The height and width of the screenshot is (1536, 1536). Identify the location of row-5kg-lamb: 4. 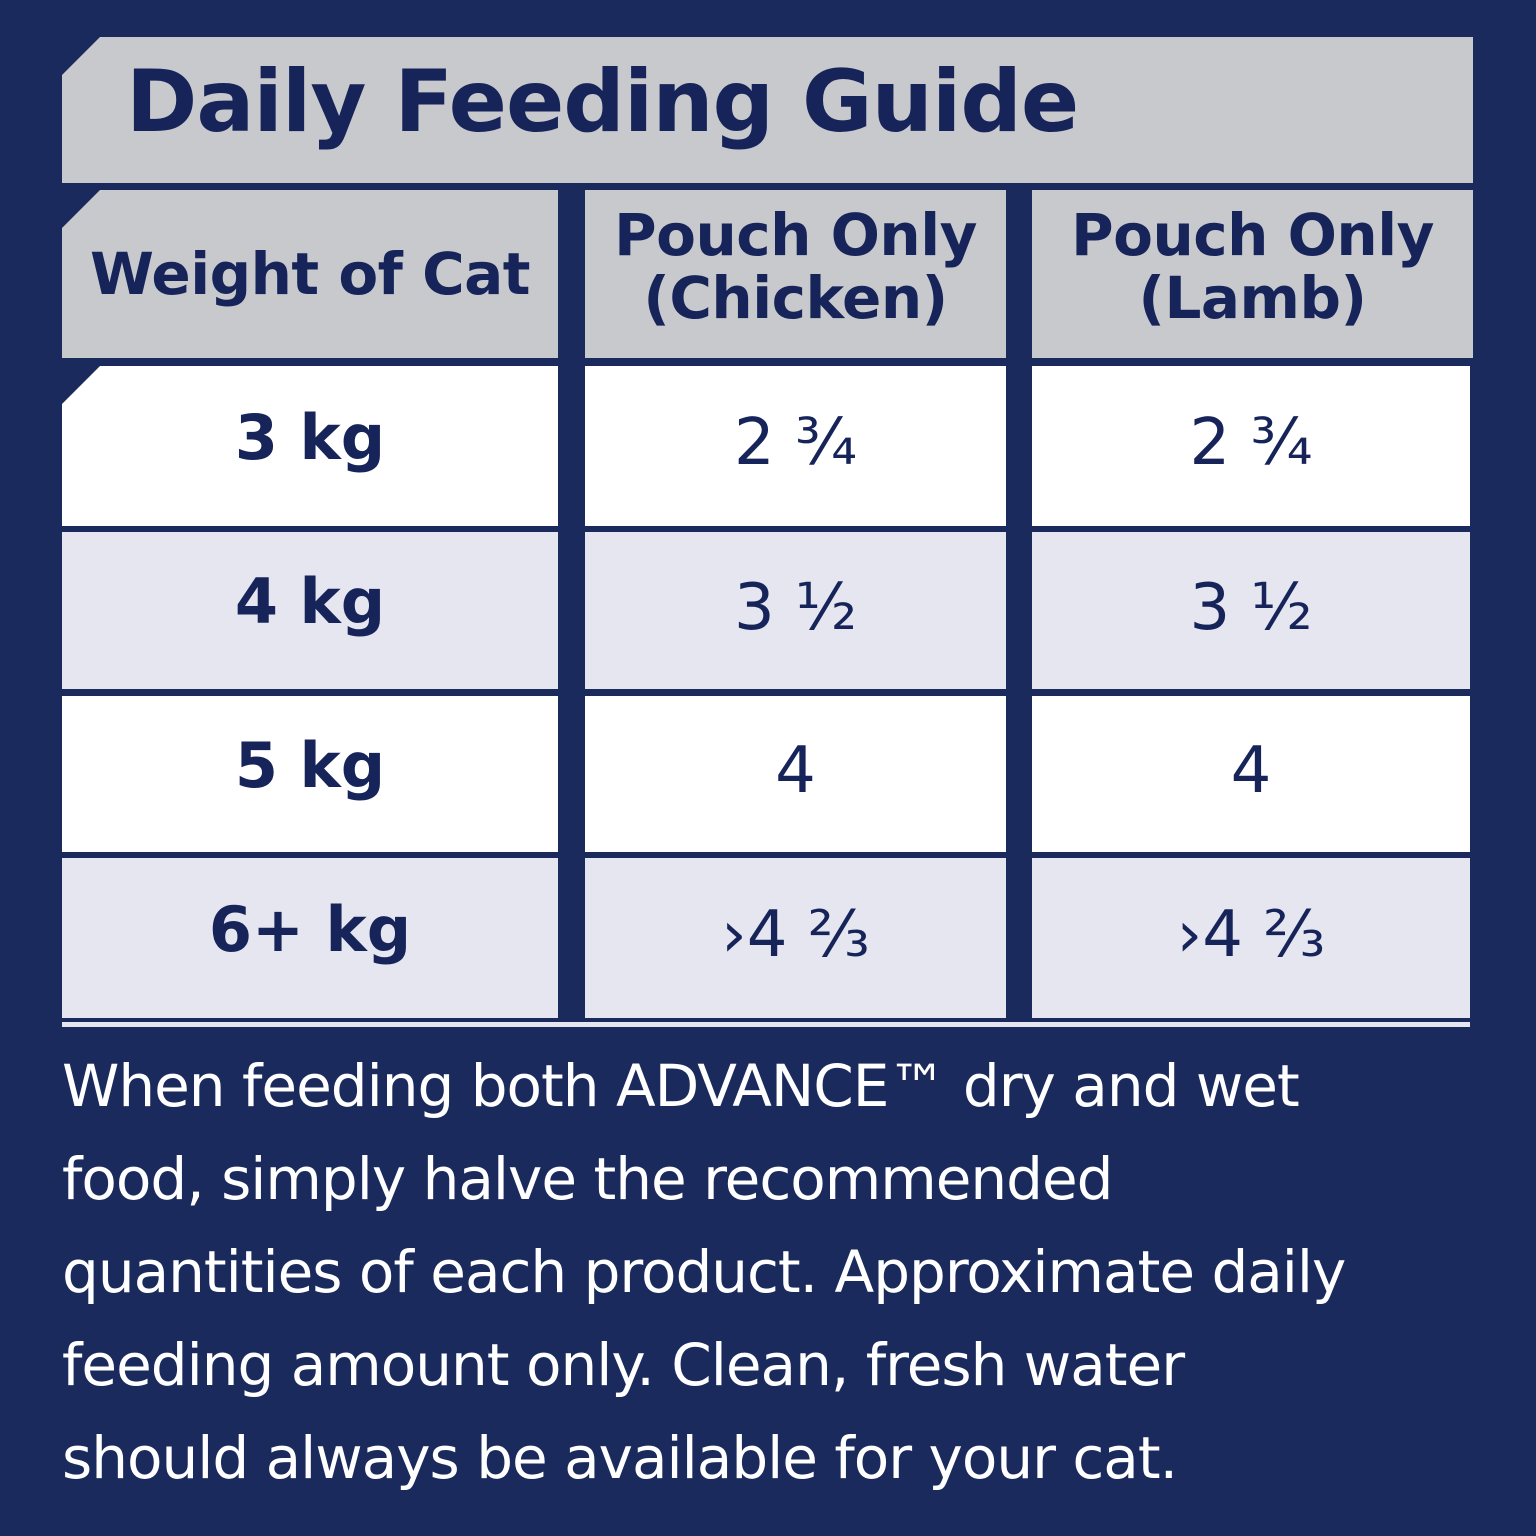
(1251, 774).